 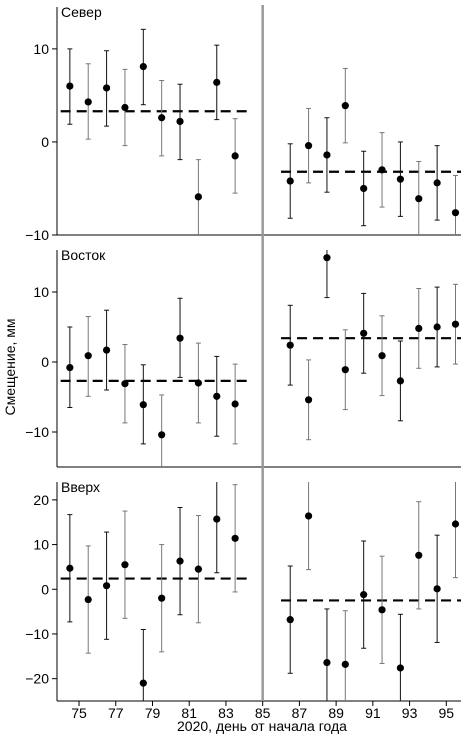 I want to click on x-tick-label: 91, so click(x=373, y=713).